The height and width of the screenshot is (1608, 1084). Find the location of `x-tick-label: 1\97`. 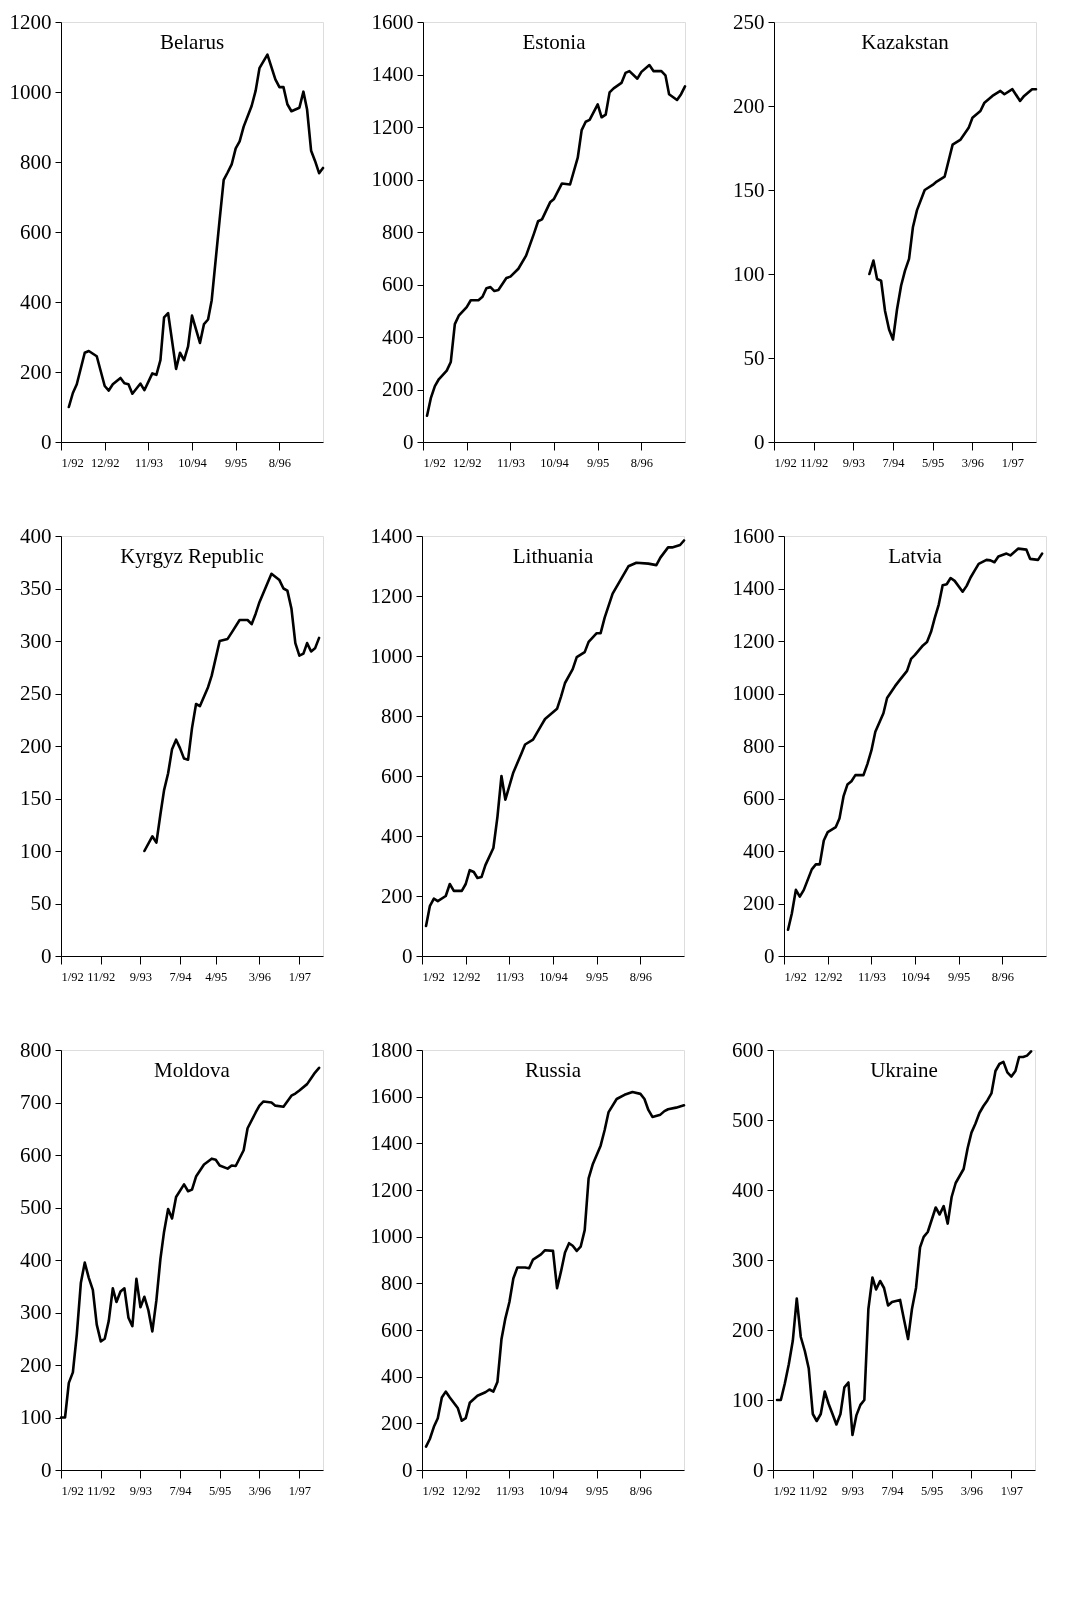

x-tick-label: 1\97 is located at coordinates (1011, 1490).